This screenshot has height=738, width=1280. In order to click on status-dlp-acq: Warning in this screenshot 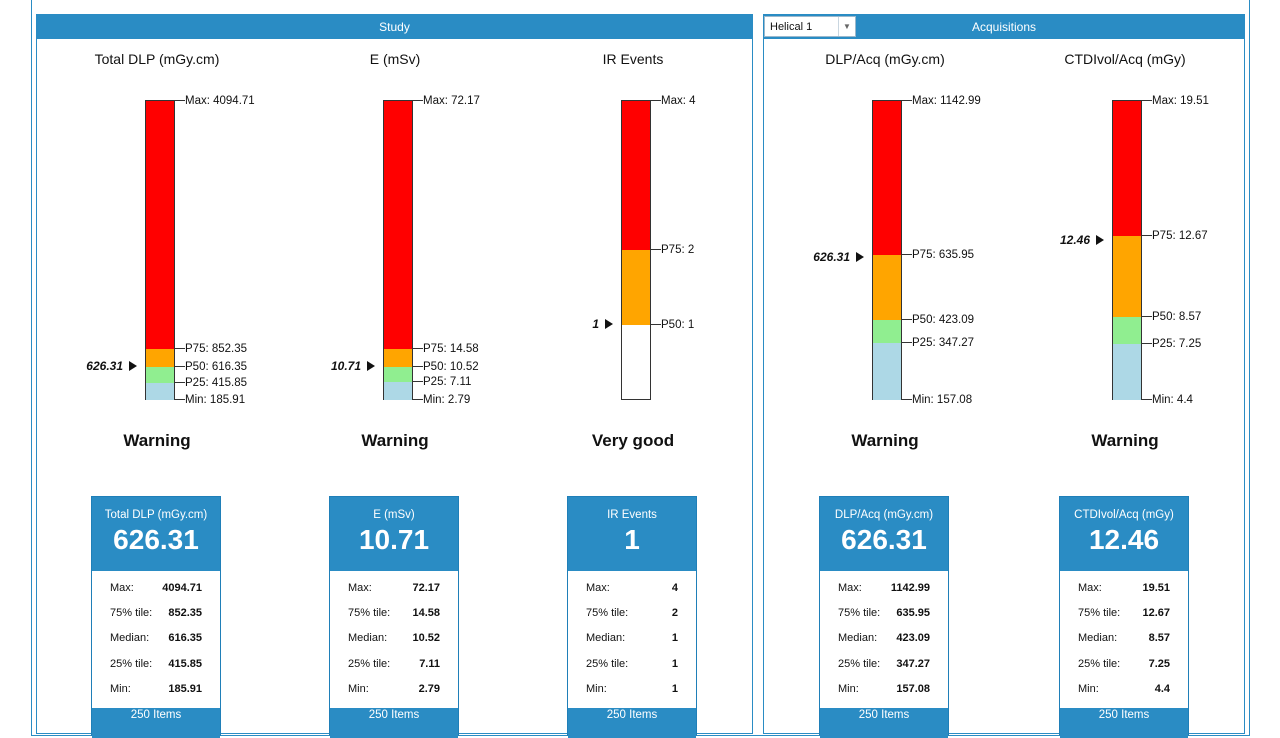, I will do `click(885, 440)`.